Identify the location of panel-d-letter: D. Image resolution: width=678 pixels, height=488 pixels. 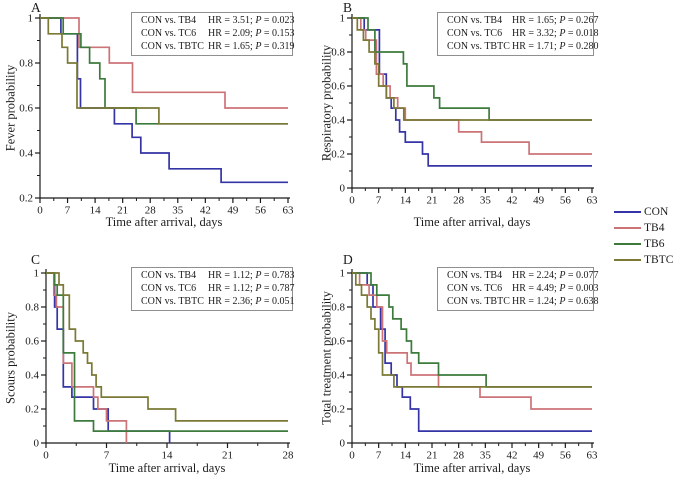
(348, 259).